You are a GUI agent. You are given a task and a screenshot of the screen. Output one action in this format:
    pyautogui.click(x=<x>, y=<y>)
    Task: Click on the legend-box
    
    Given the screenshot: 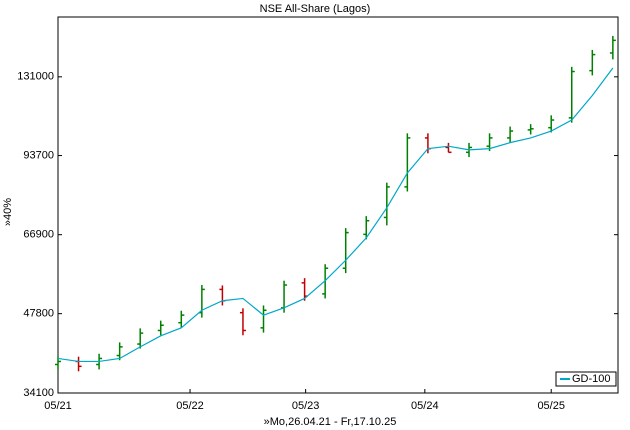 What is the action you would take?
    pyautogui.click(x=586, y=379)
    